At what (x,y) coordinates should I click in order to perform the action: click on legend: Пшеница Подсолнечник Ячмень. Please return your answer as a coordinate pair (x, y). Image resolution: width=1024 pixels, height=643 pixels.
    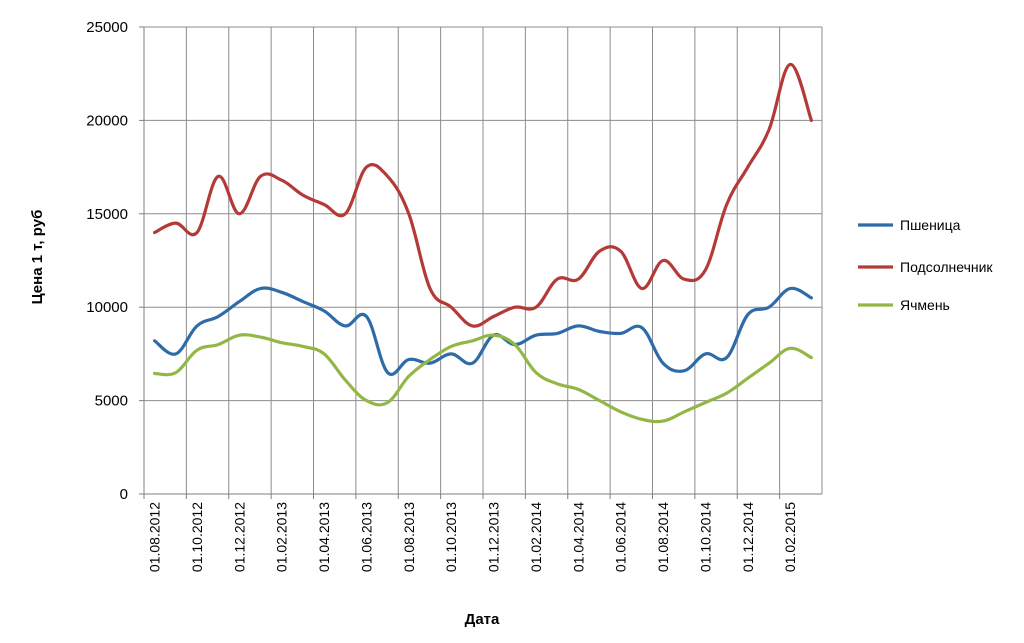
    Looking at the image, I should click on (925, 265).